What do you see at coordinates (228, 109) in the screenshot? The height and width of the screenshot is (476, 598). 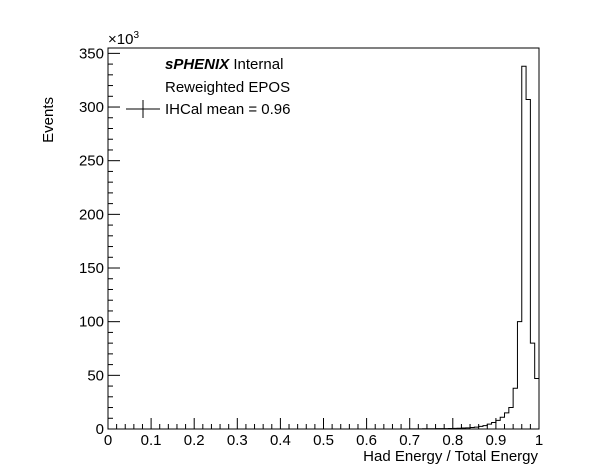 I see `legend-entry: IHCal mean = 0.96` at bounding box center [228, 109].